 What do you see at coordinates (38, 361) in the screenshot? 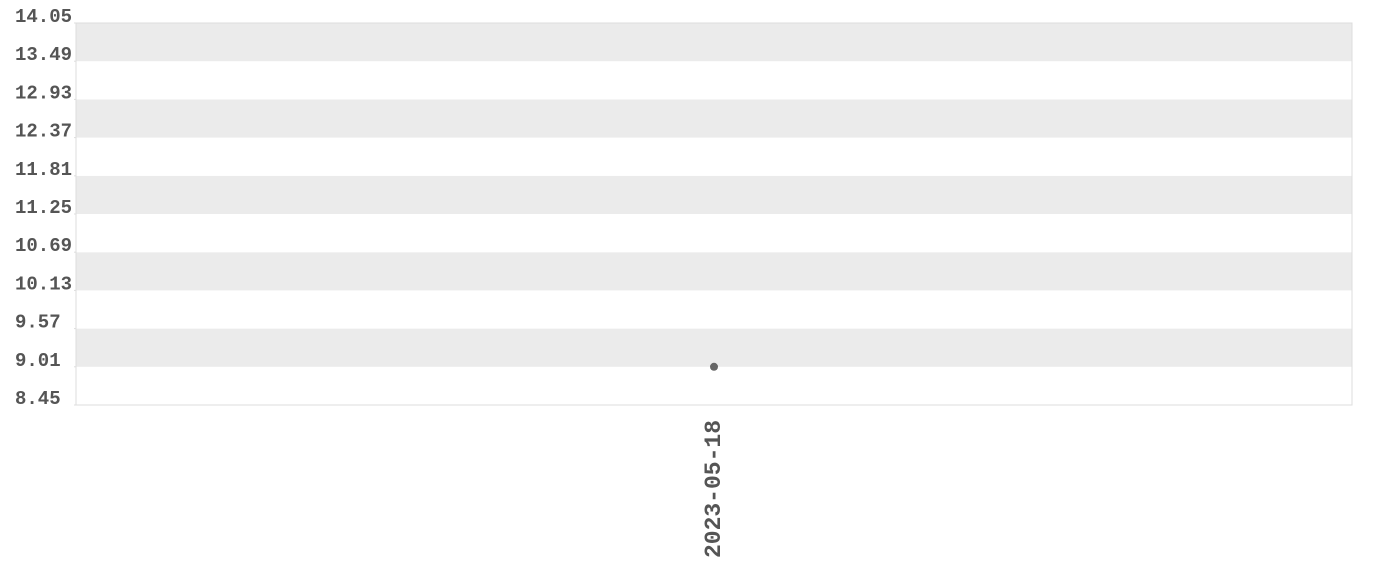
I see `y-tick-label: 9.01` at bounding box center [38, 361].